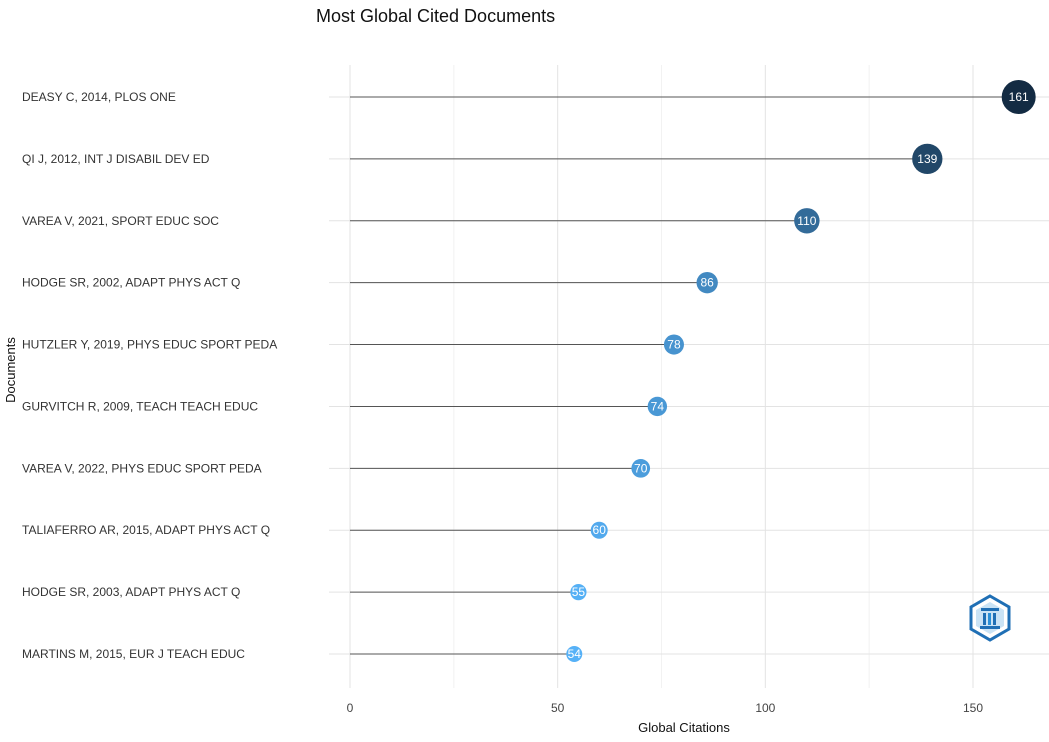 This screenshot has height=742, width=1049. I want to click on data-label: 70, so click(641, 468).